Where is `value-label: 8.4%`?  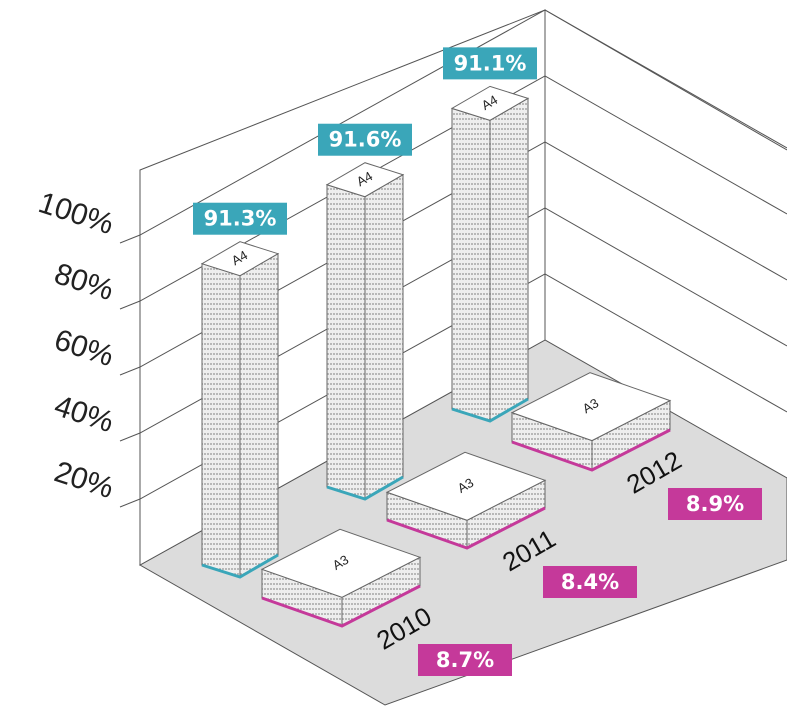
value-label: 8.4% is located at coordinates (590, 582).